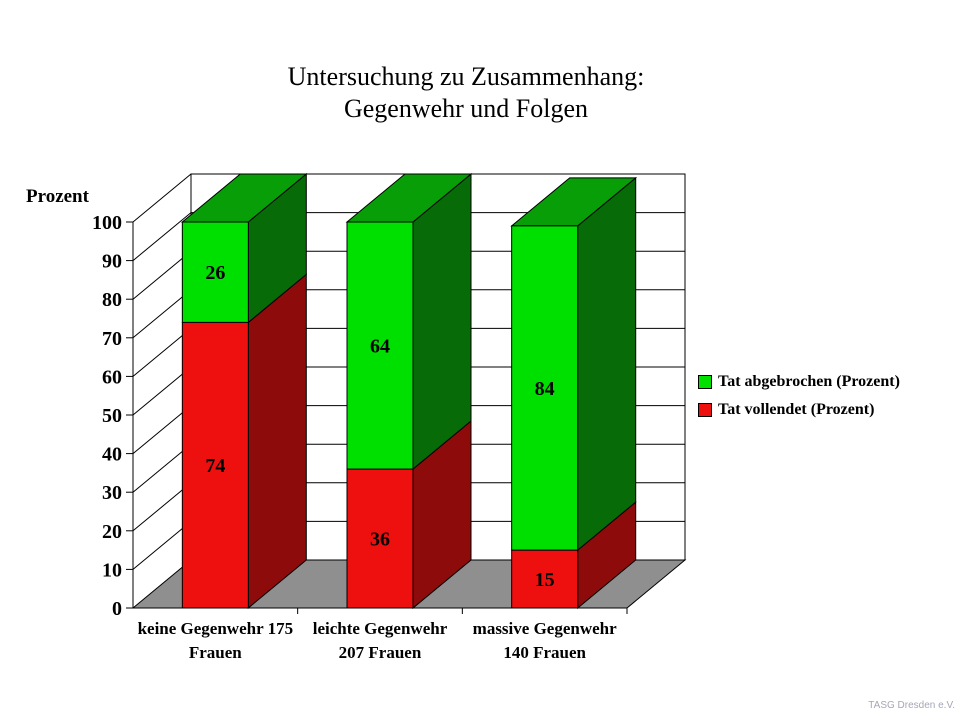 The width and height of the screenshot is (959, 719). I want to click on category-label-line1: keine Gegenwehr 175, so click(216, 628).